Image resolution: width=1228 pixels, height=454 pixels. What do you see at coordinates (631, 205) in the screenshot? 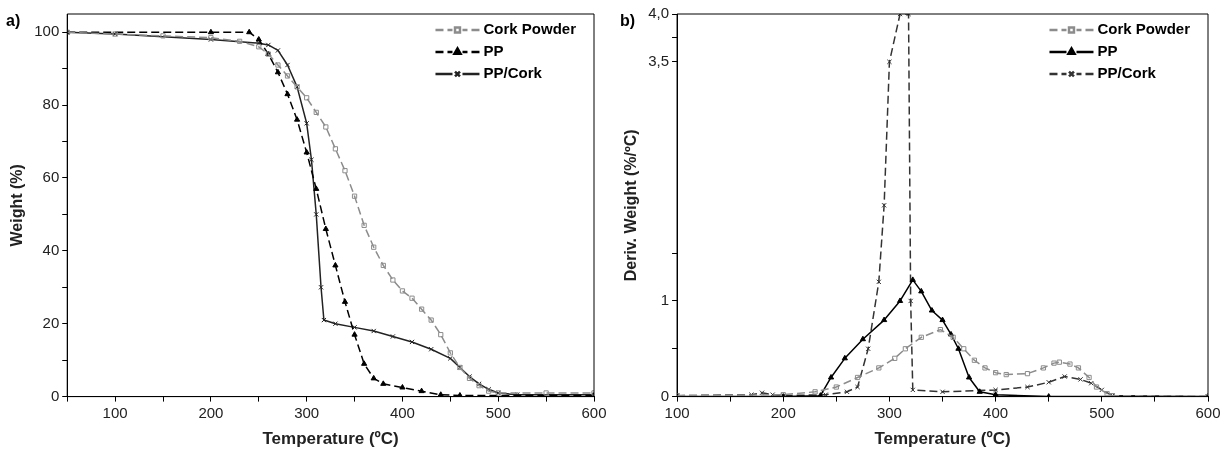
I see `y-axis-title: Deriv. Weight (%/ºC)` at bounding box center [631, 205].